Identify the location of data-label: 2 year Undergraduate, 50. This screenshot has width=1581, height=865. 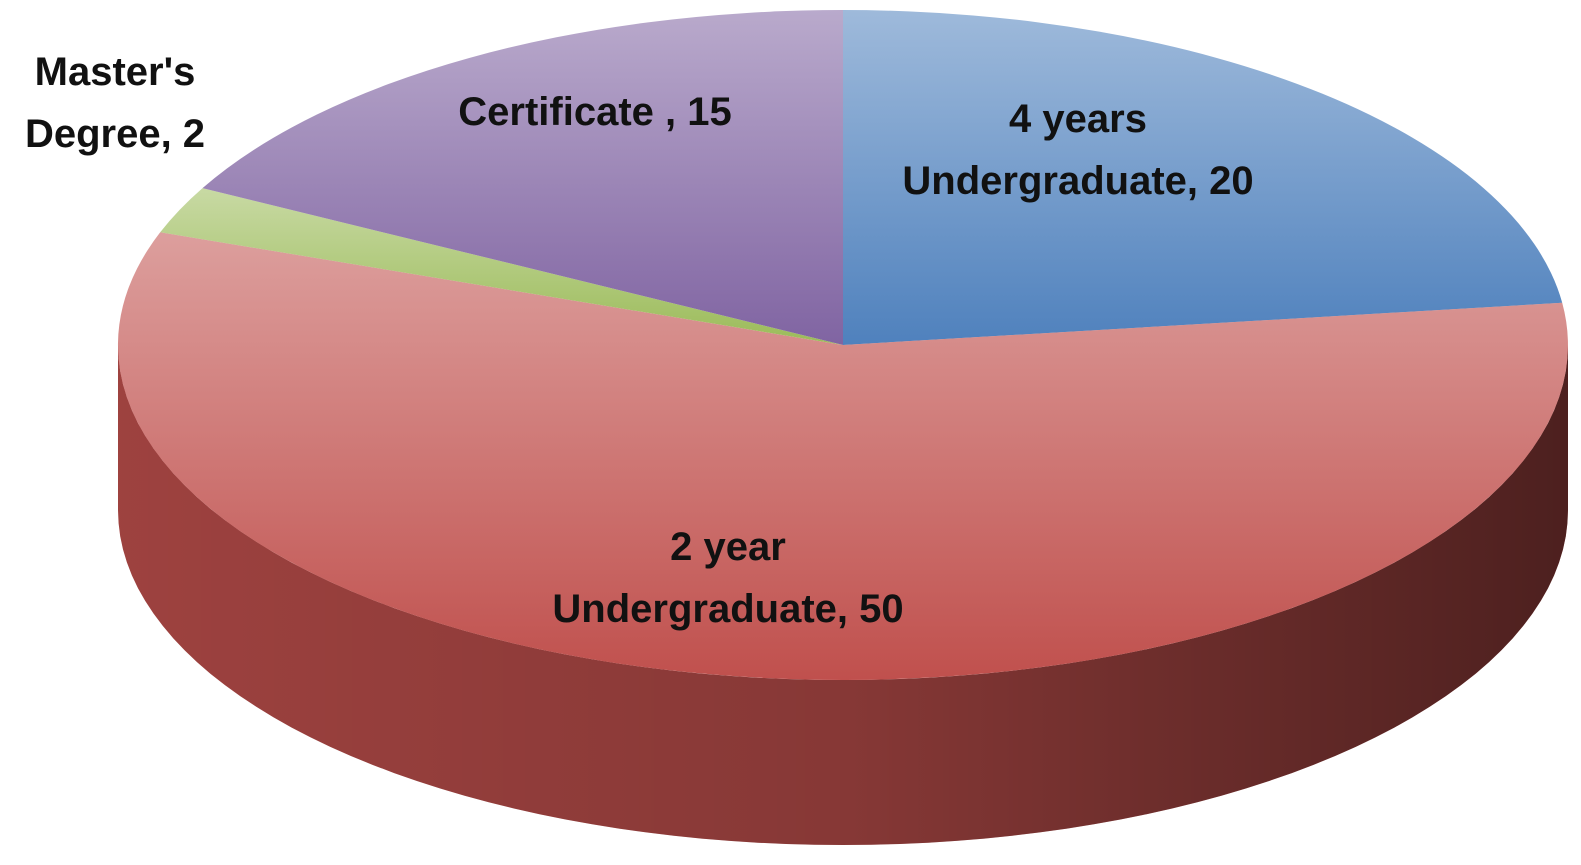
(728, 578).